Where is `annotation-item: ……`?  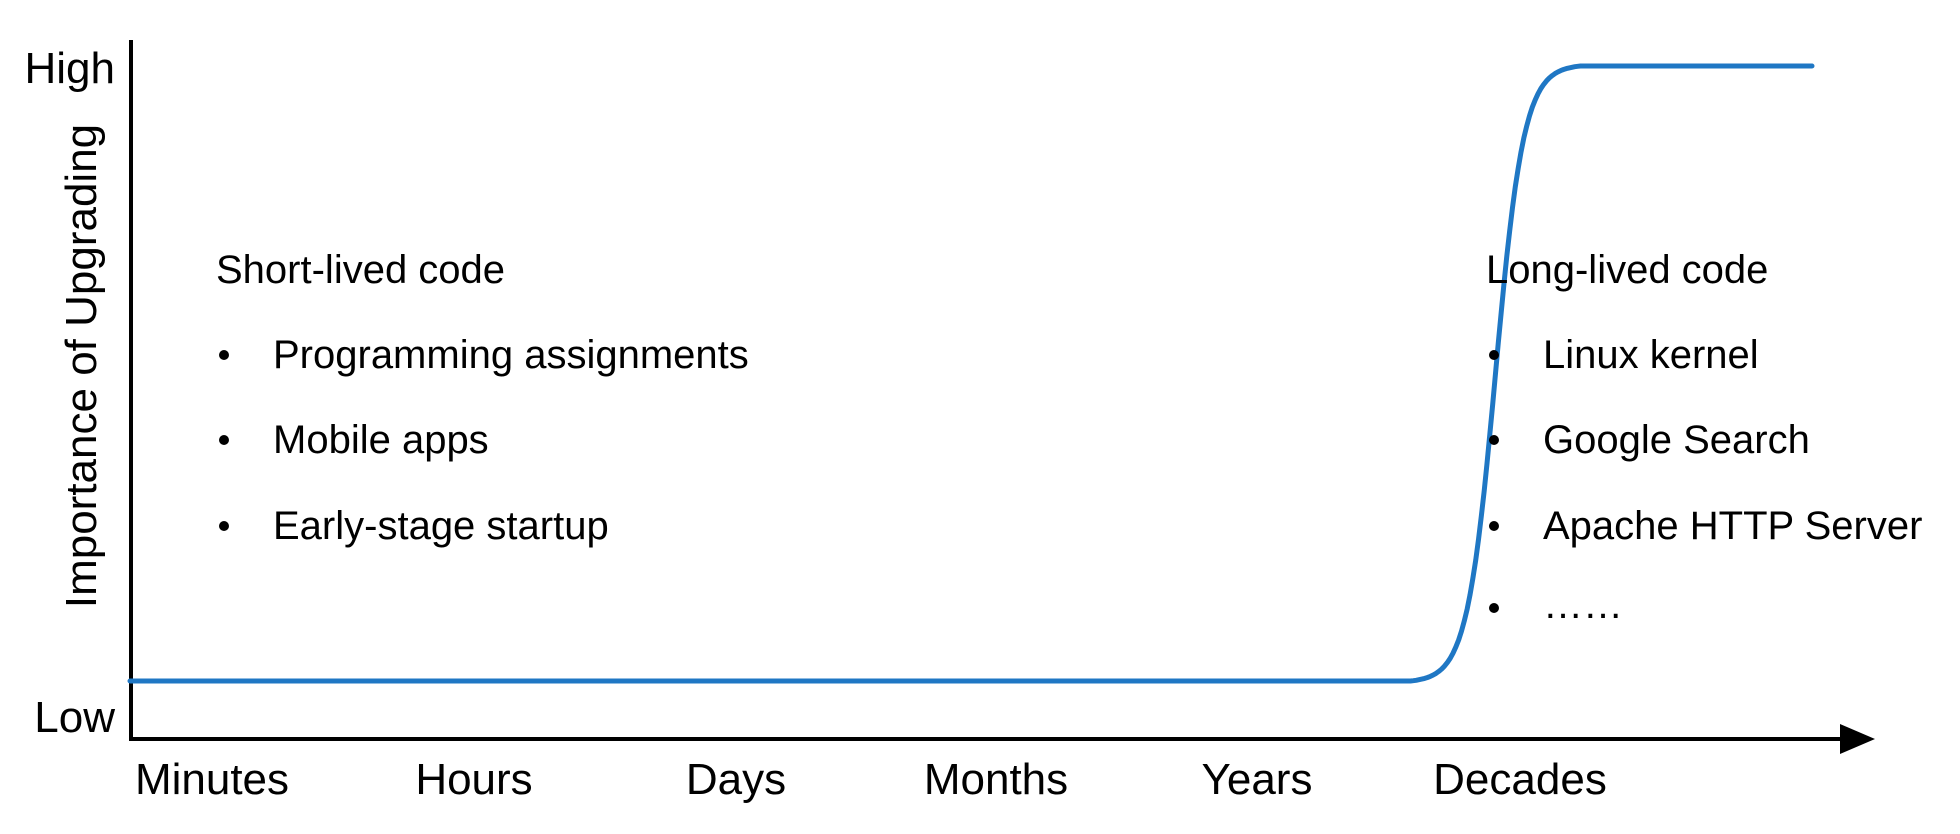 annotation-item: …… is located at coordinates (1583, 605).